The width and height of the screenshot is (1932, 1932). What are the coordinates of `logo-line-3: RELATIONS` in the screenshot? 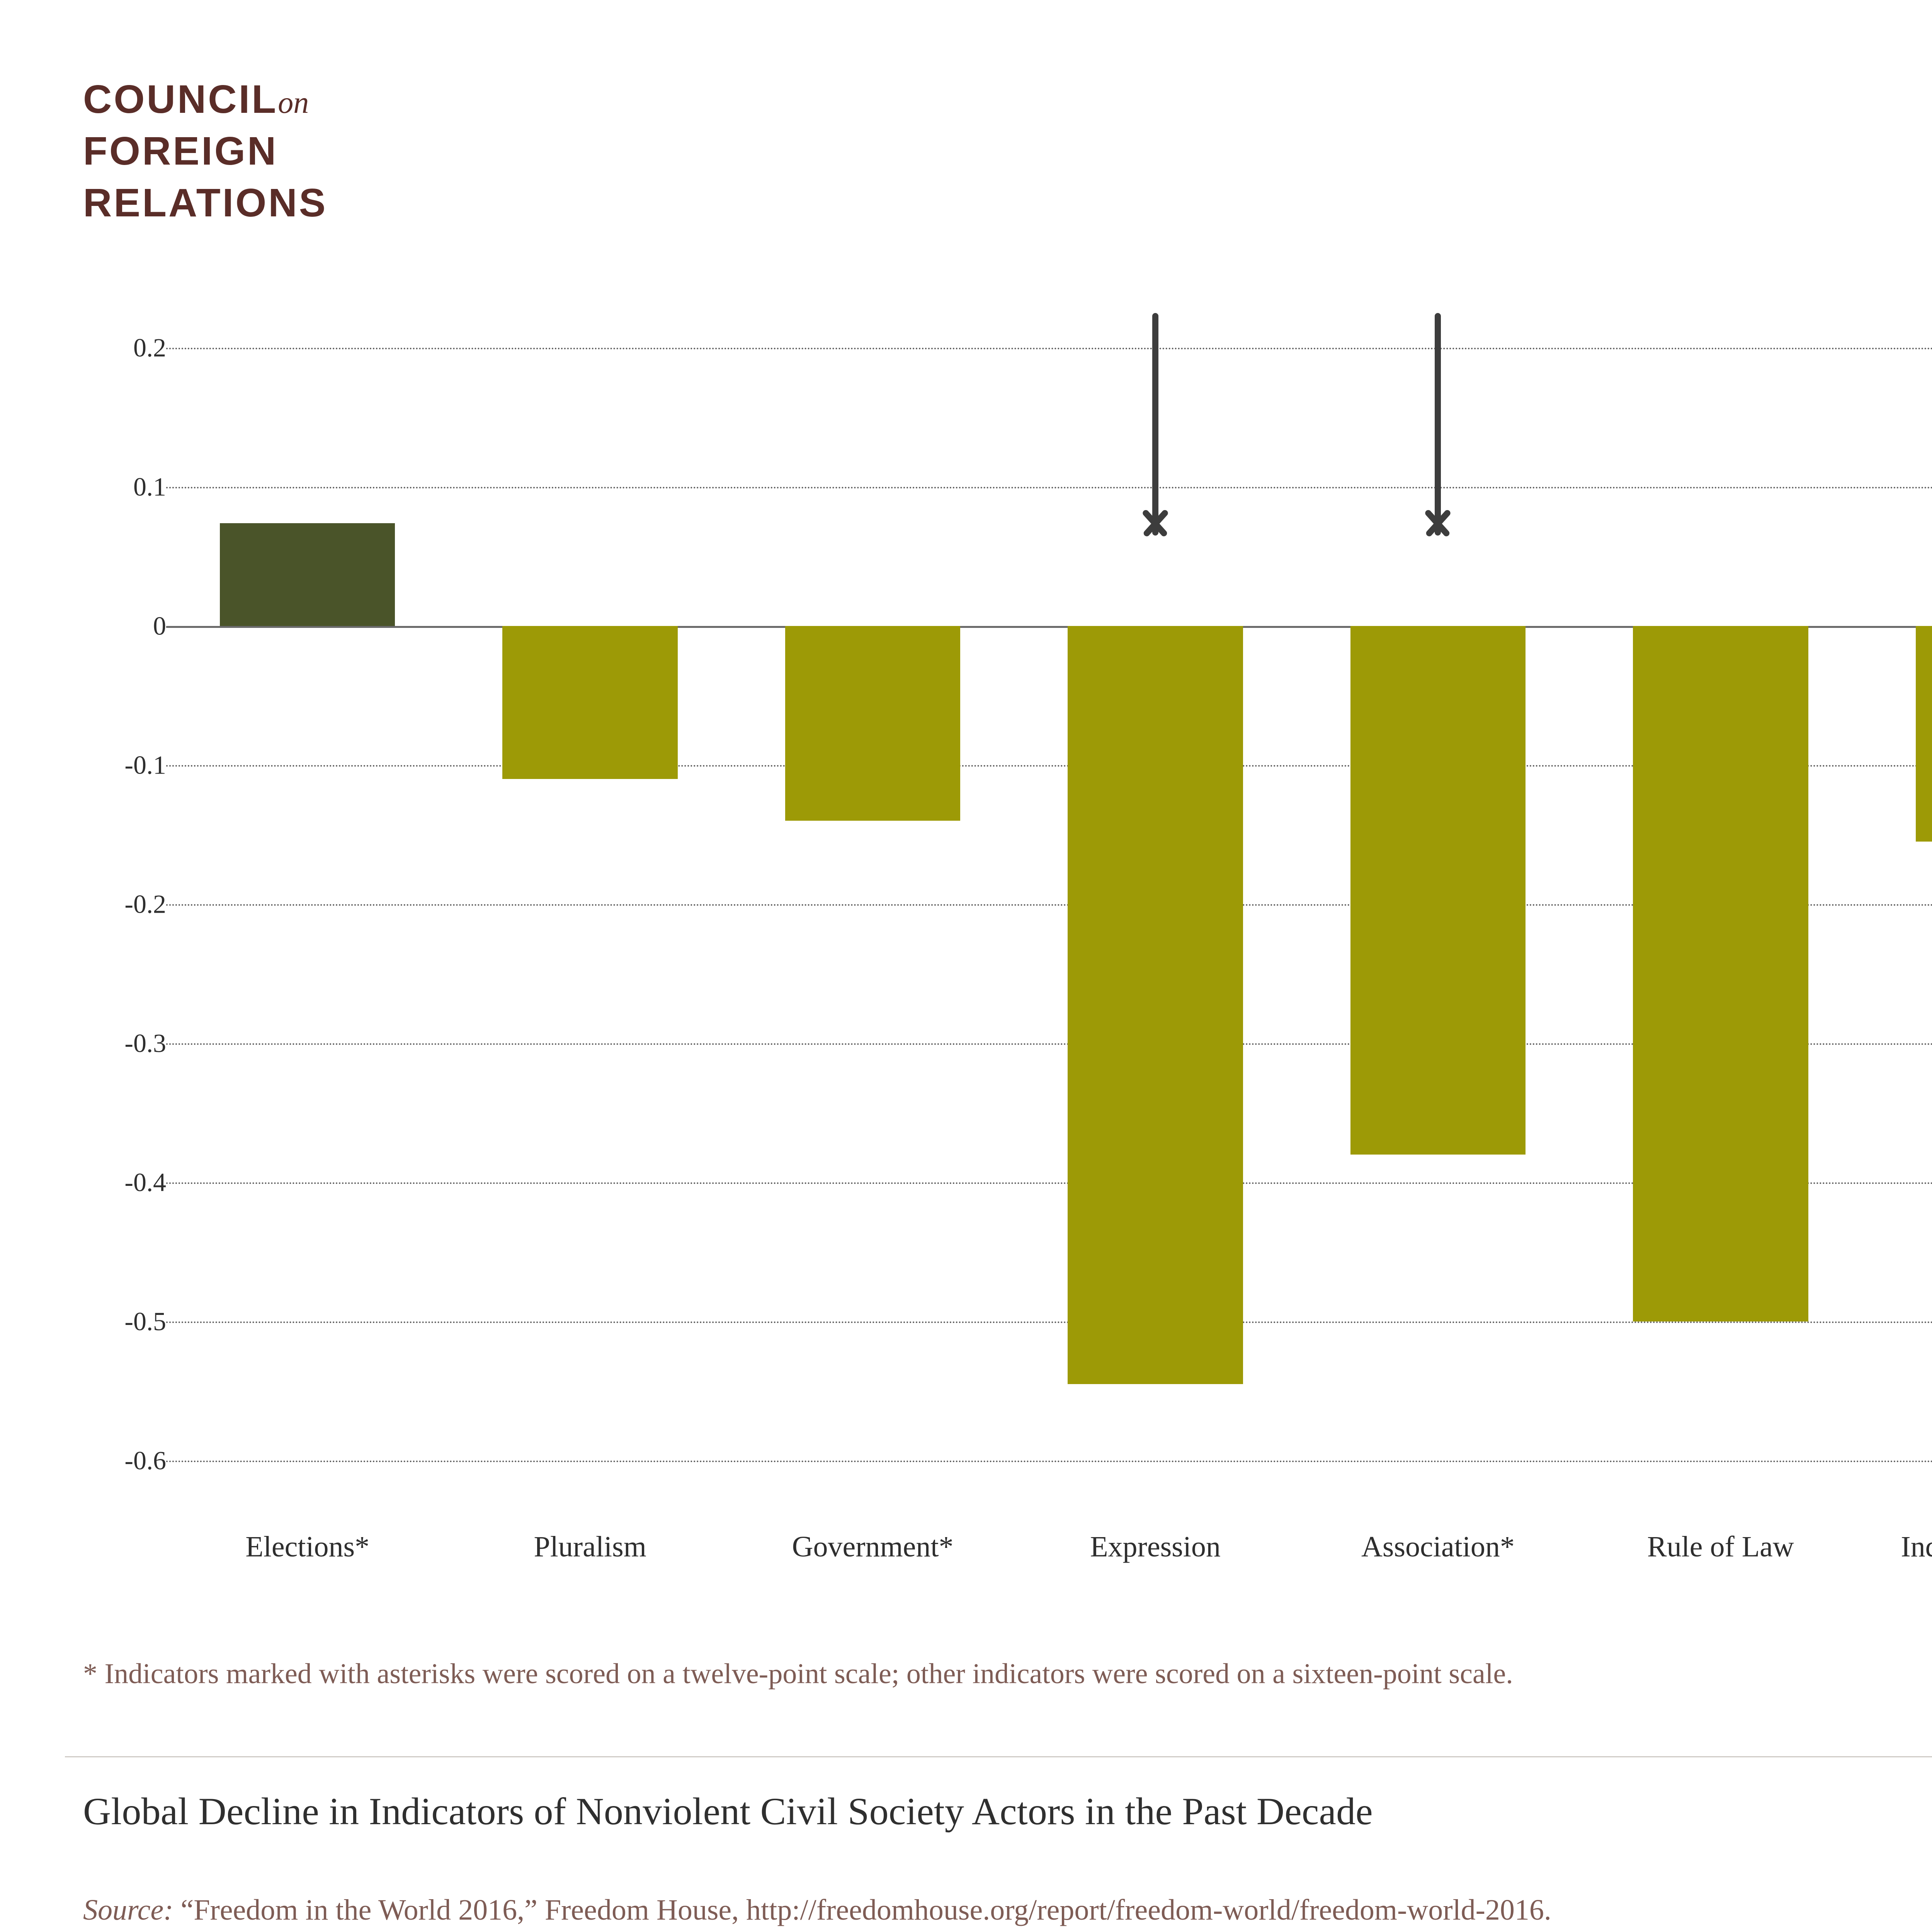 It's located at (205, 202).